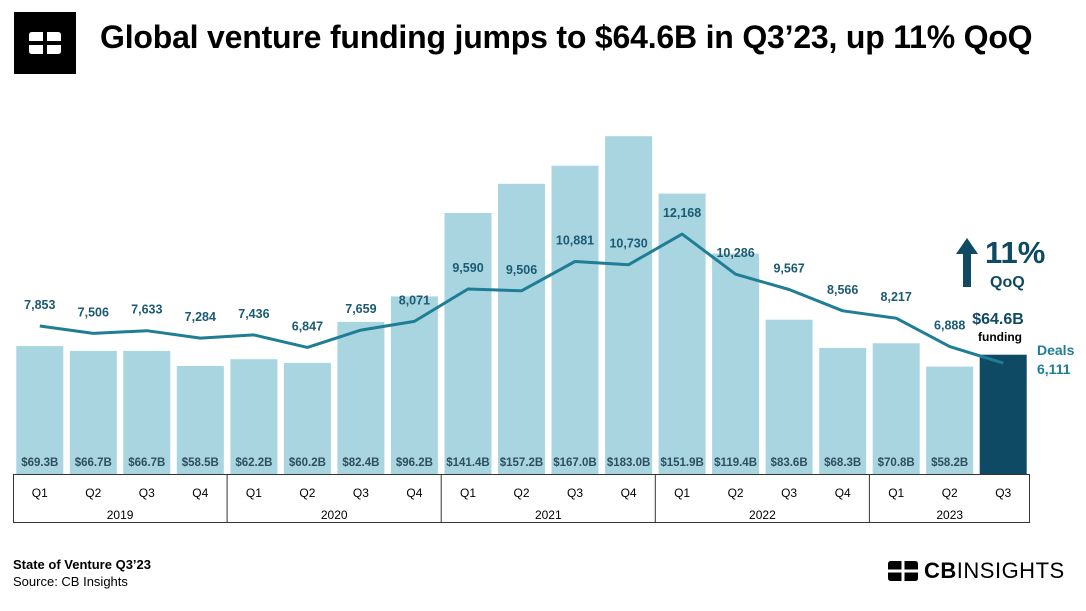 This screenshot has height=611, width=1086. What do you see at coordinates (70, 581) in the screenshot?
I see `source-note: Source: CB Insights` at bounding box center [70, 581].